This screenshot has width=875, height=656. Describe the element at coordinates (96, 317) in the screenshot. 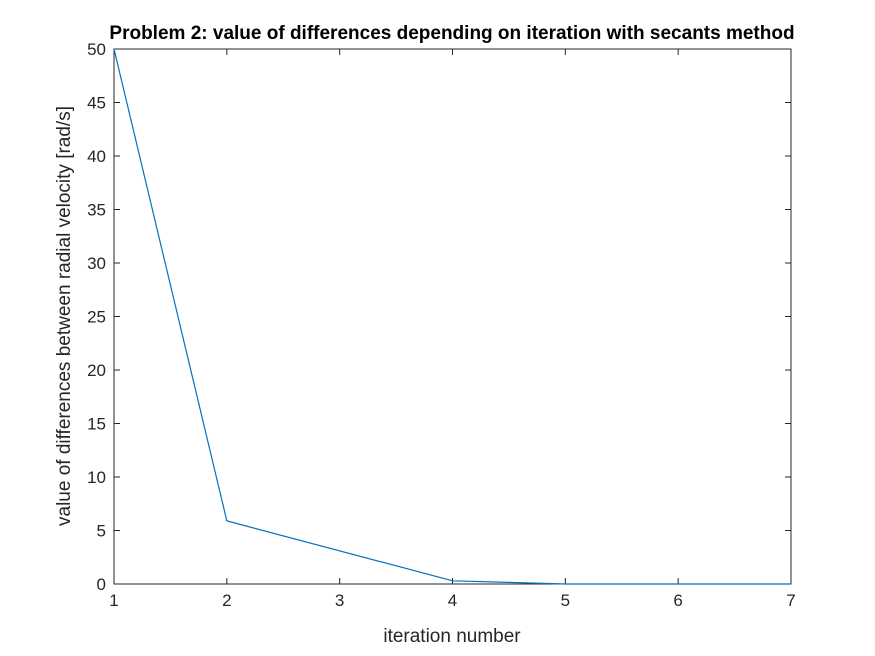

I see `y-tick-label: 25` at that location.